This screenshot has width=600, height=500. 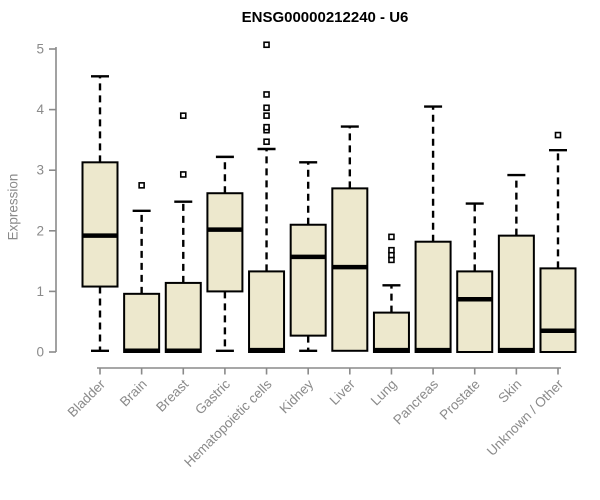 I want to click on x-tick-label-prostate: Prostate, so click(x=460, y=400).